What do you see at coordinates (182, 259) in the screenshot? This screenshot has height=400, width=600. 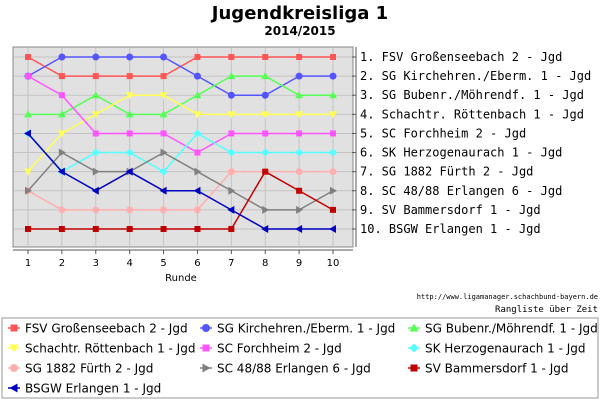 I see `x-ticks: 1 2 3 4 5 6 7 8 9 10` at bounding box center [182, 259].